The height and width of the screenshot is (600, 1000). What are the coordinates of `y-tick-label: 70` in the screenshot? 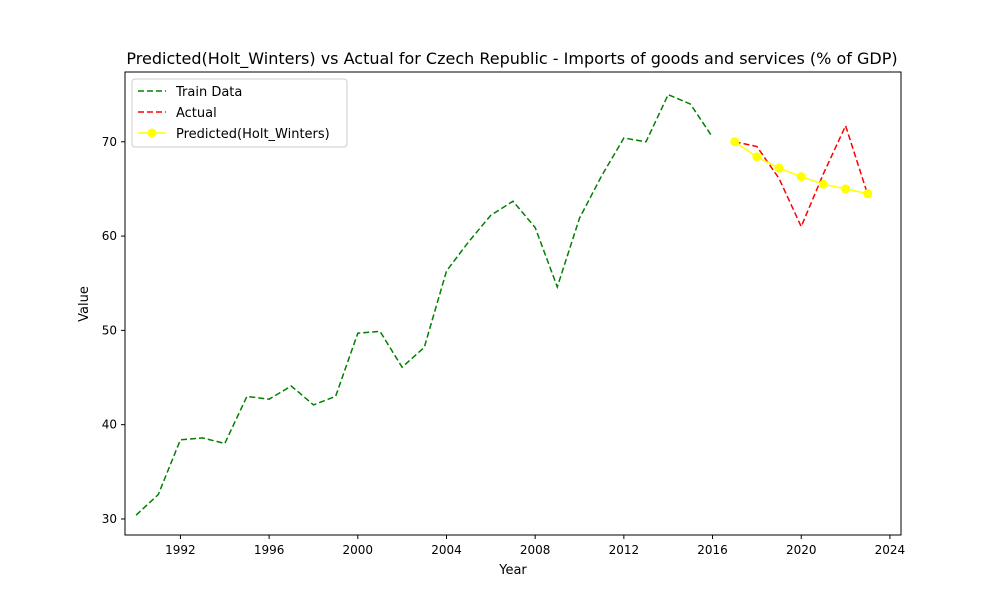 It's located at (109, 142).